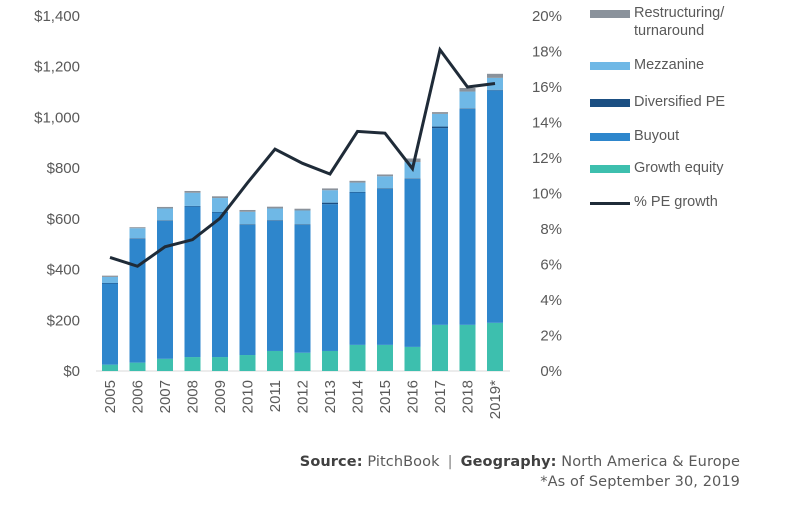 The width and height of the screenshot is (785, 512). I want to click on legend-label: Growth equity, so click(679, 168).